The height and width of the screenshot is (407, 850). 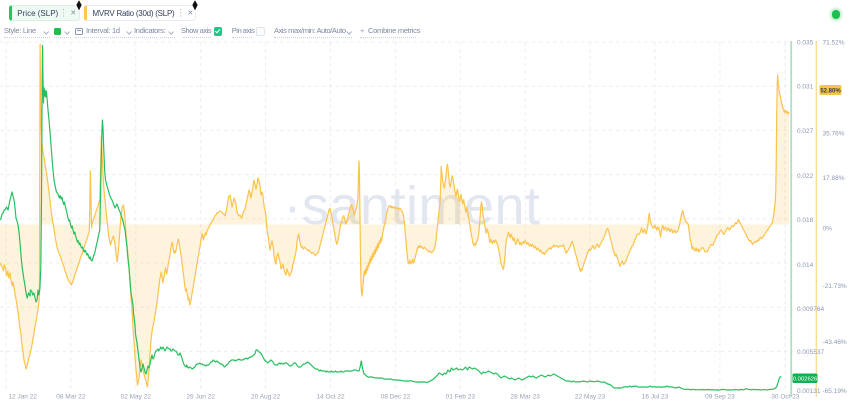 I want to click on svg-text: 0.005537, so click(x=810, y=352).